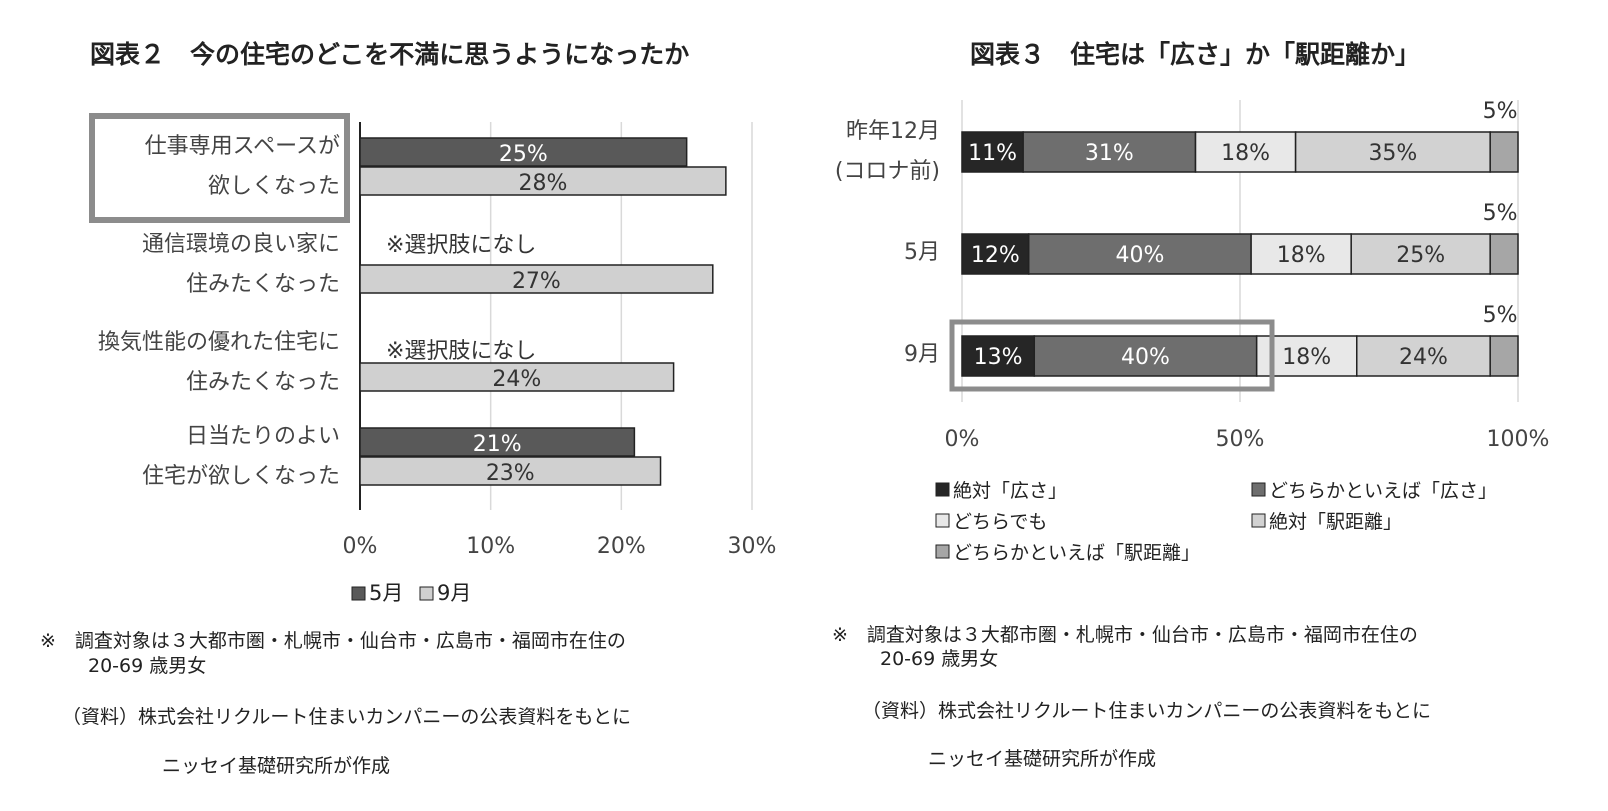  What do you see at coordinates (1335, 522) in the screenshot?
I see `legend-label: 絶対「駅距離」` at bounding box center [1335, 522].